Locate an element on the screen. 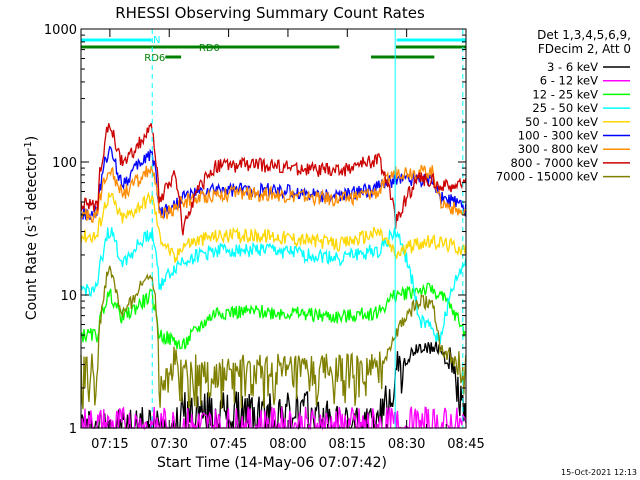  legend-label-5: 100 - 300 keV is located at coordinates (558, 136).